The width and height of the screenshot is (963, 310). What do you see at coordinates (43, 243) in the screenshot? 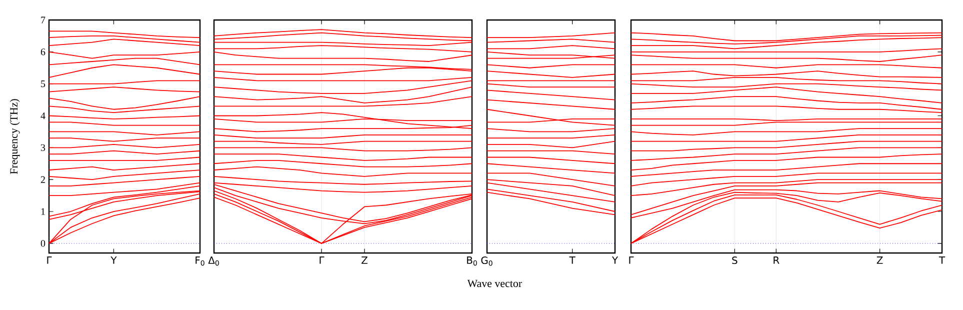
I see `y-tick-label: 0` at bounding box center [43, 243].